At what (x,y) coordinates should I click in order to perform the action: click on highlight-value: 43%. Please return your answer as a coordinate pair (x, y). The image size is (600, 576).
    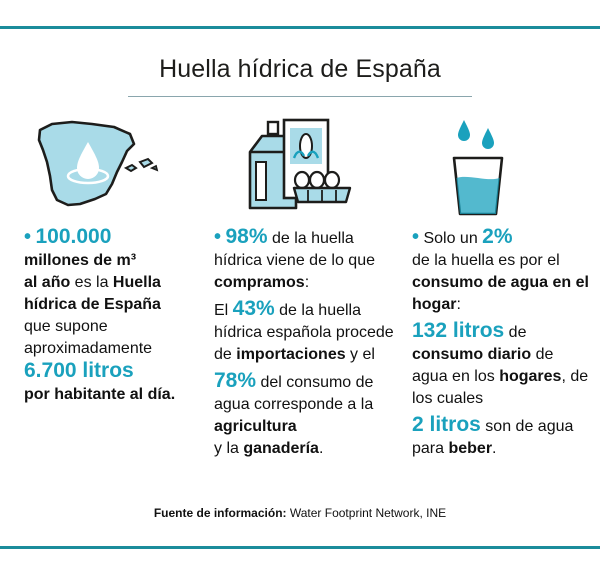
    Looking at the image, I should click on (253, 308).